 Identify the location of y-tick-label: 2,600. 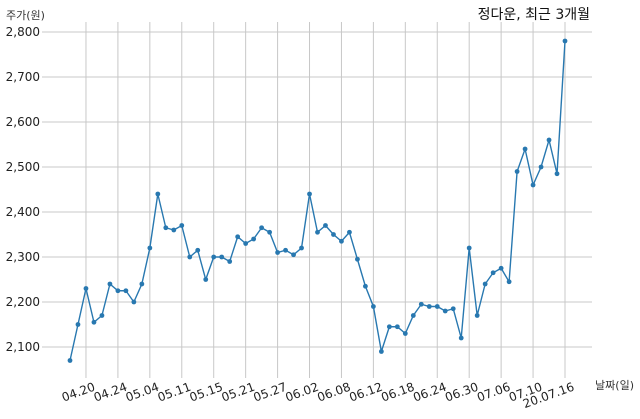
(23, 122).